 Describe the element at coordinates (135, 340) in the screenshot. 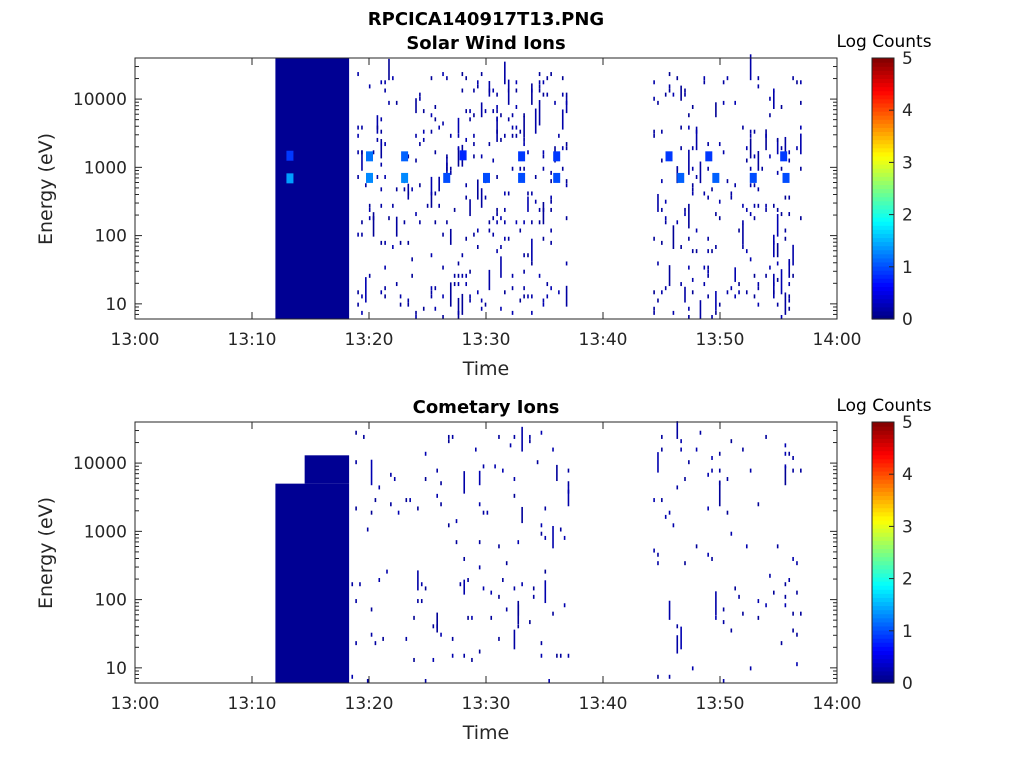

I see `x-tick-label: 13:00` at that location.